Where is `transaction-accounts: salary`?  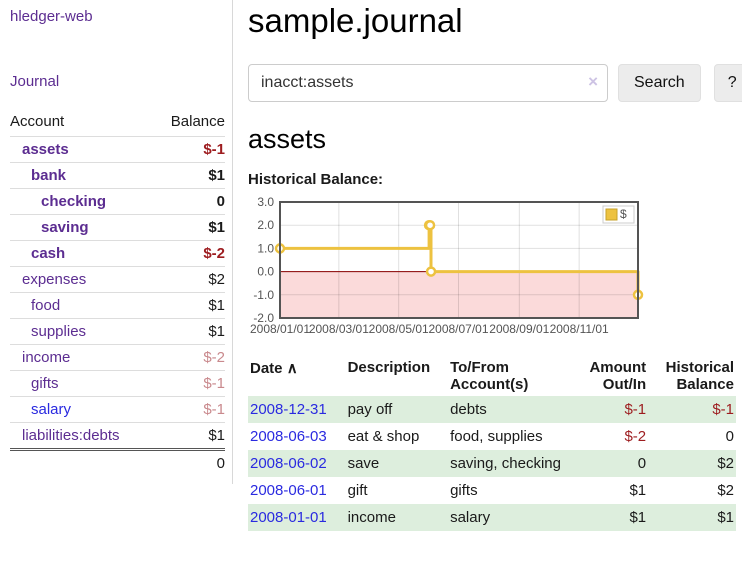 transaction-accounts: salary is located at coordinates (507, 517).